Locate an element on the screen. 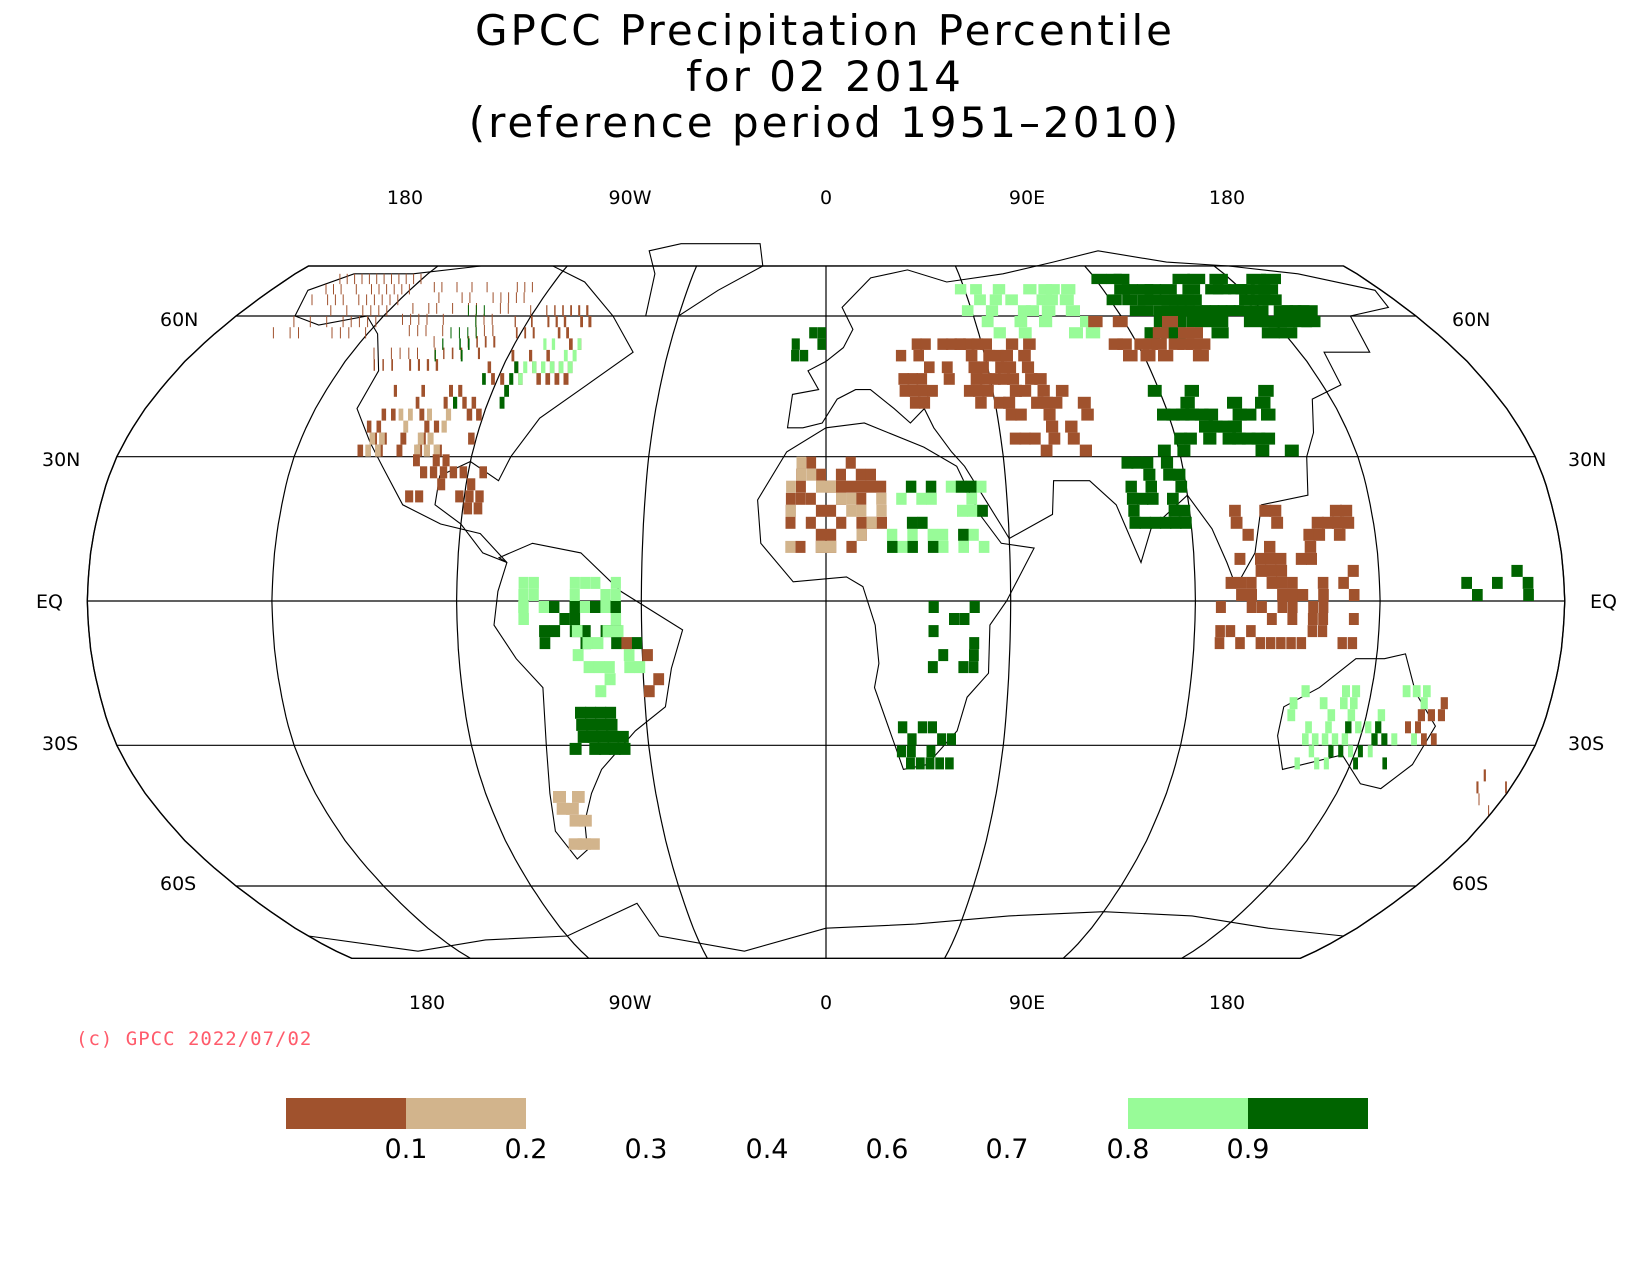 The height and width of the screenshot is (1270, 1650). left-lat-label-5: 60S is located at coordinates (178, 884).